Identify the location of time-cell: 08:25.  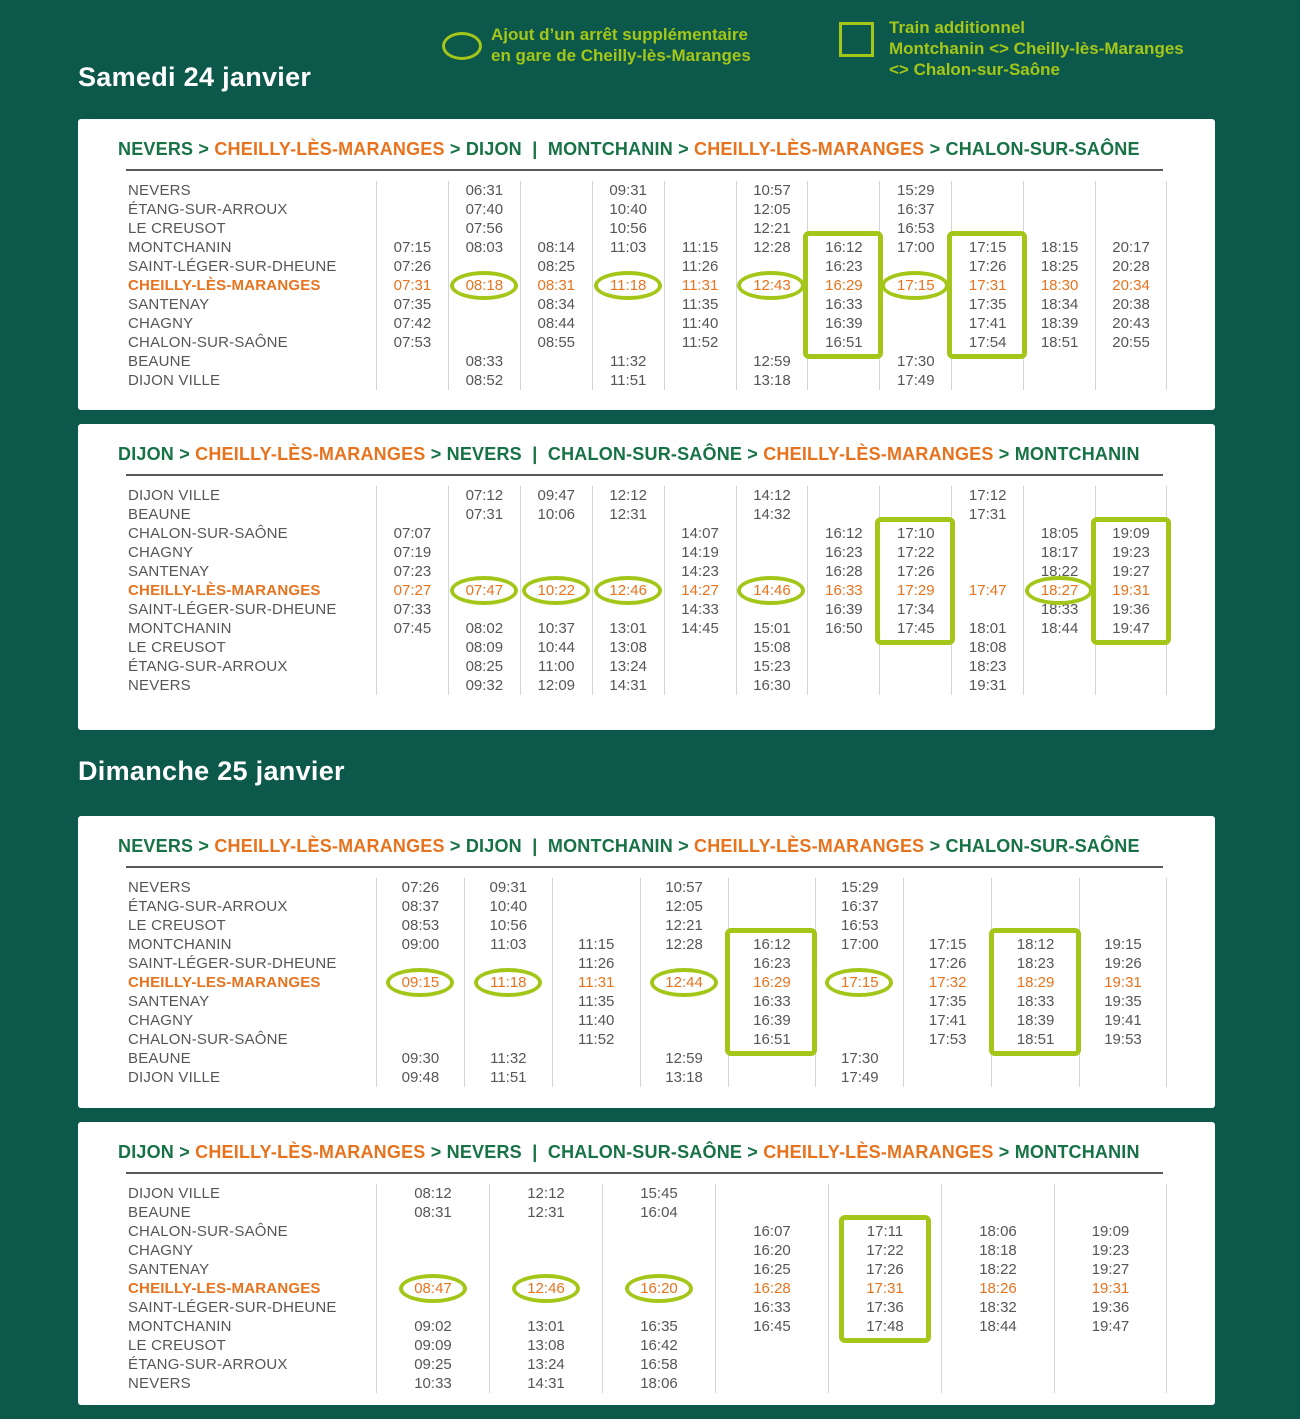
(555, 266).